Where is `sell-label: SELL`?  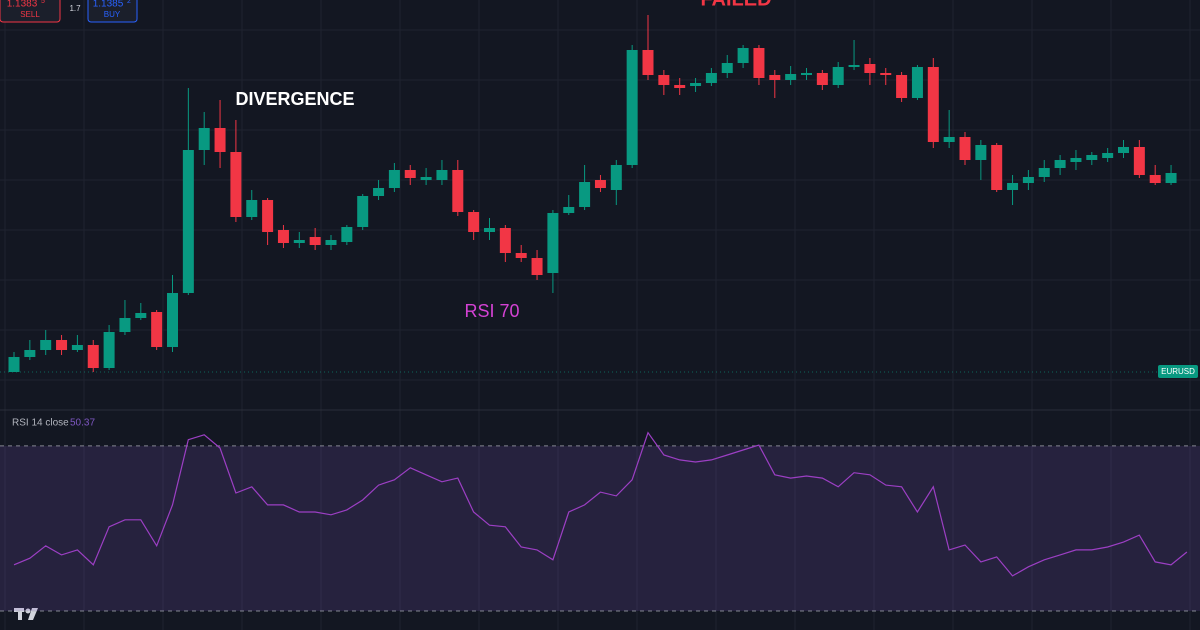 sell-label: SELL is located at coordinates (30, 14).